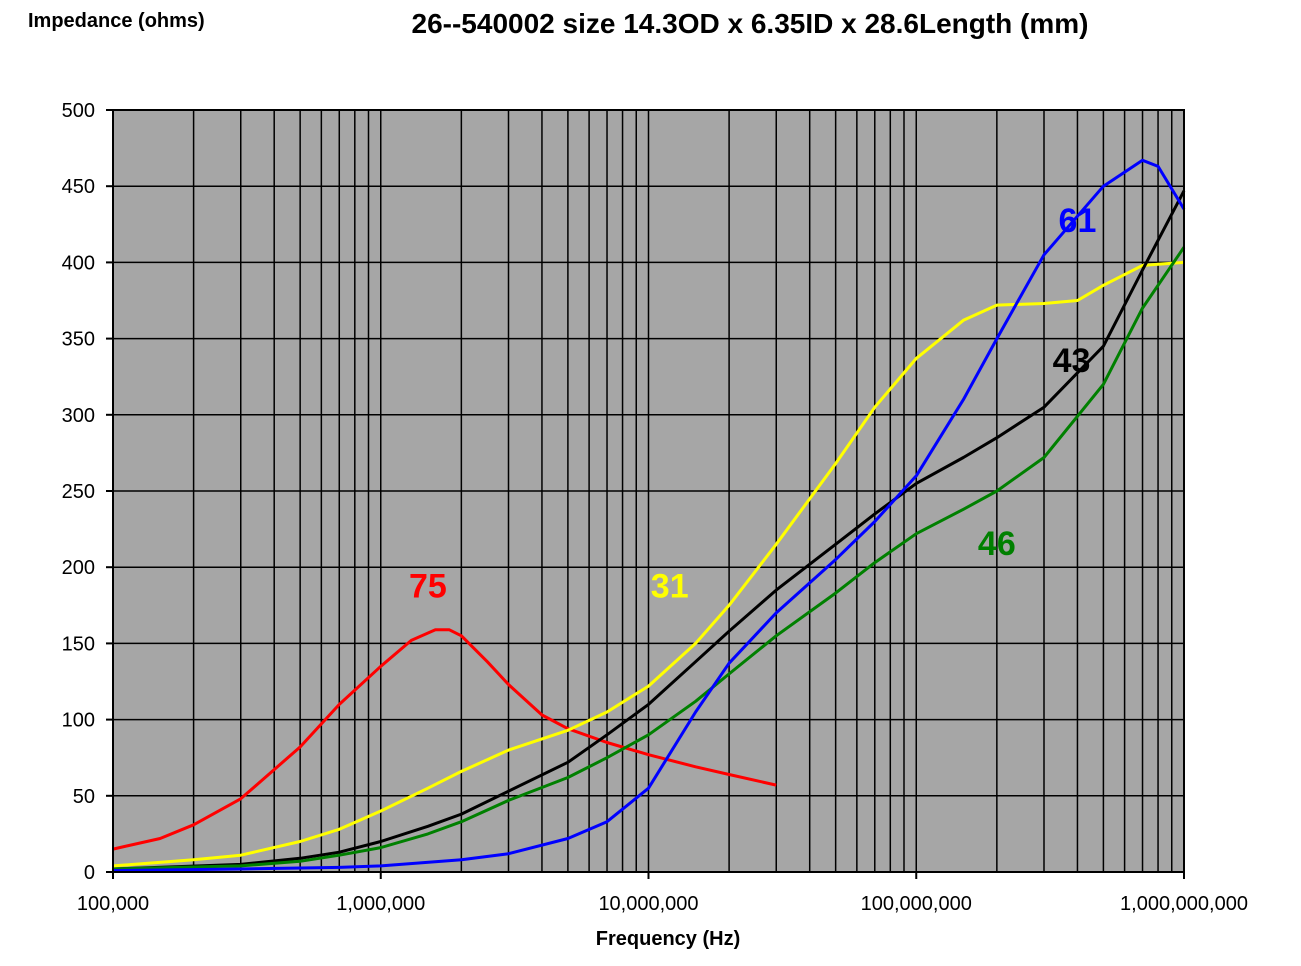  What do you see at coordinates (78, 187) in the screenshot?
I see `y-tick-label: 450` at bounding box center [78, 187].